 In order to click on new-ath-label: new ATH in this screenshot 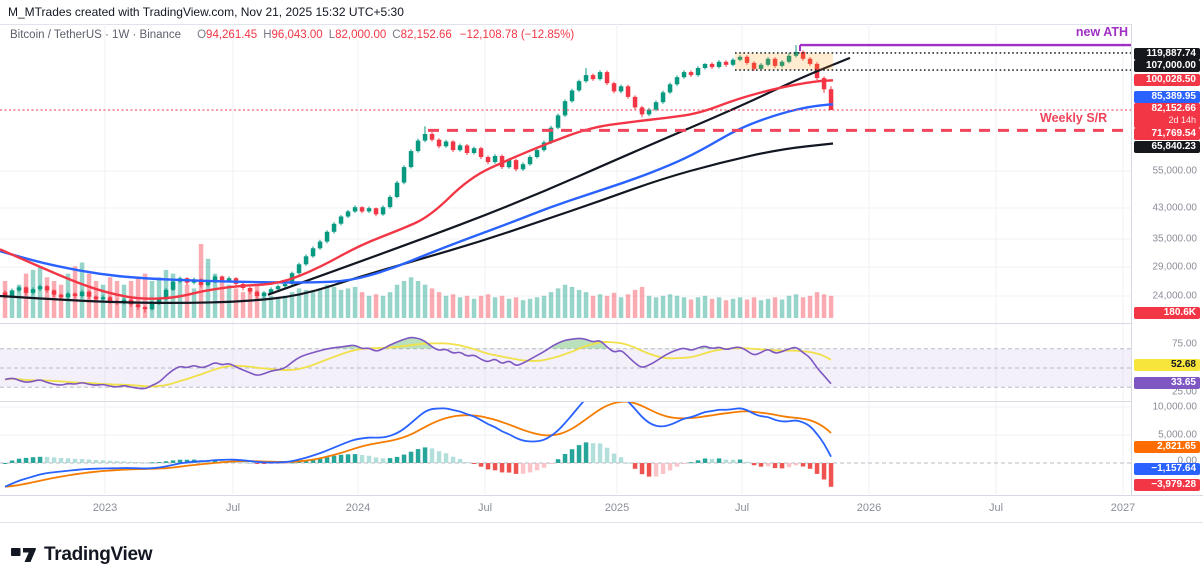, I will do `click(1101, 32)`.